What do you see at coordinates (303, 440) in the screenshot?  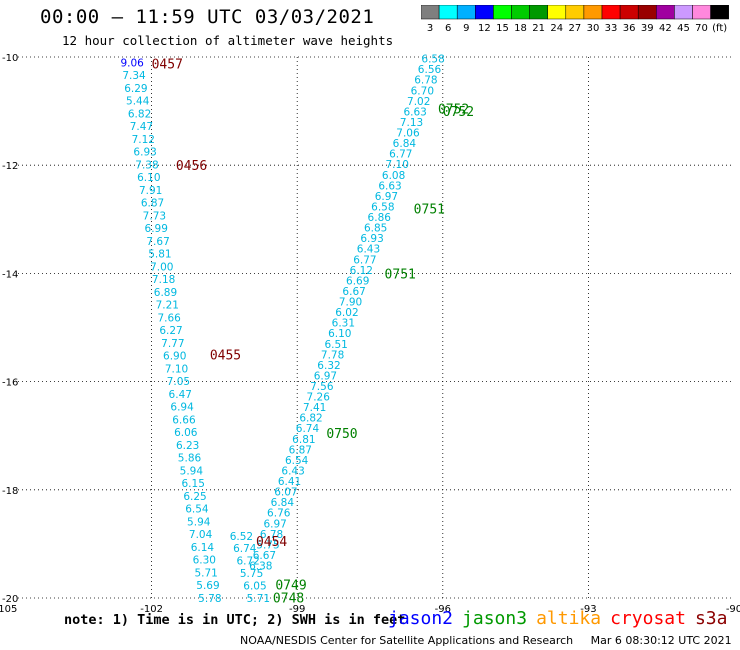 I see `swh-value-east: 6.81` at bounding box center [303, 440].